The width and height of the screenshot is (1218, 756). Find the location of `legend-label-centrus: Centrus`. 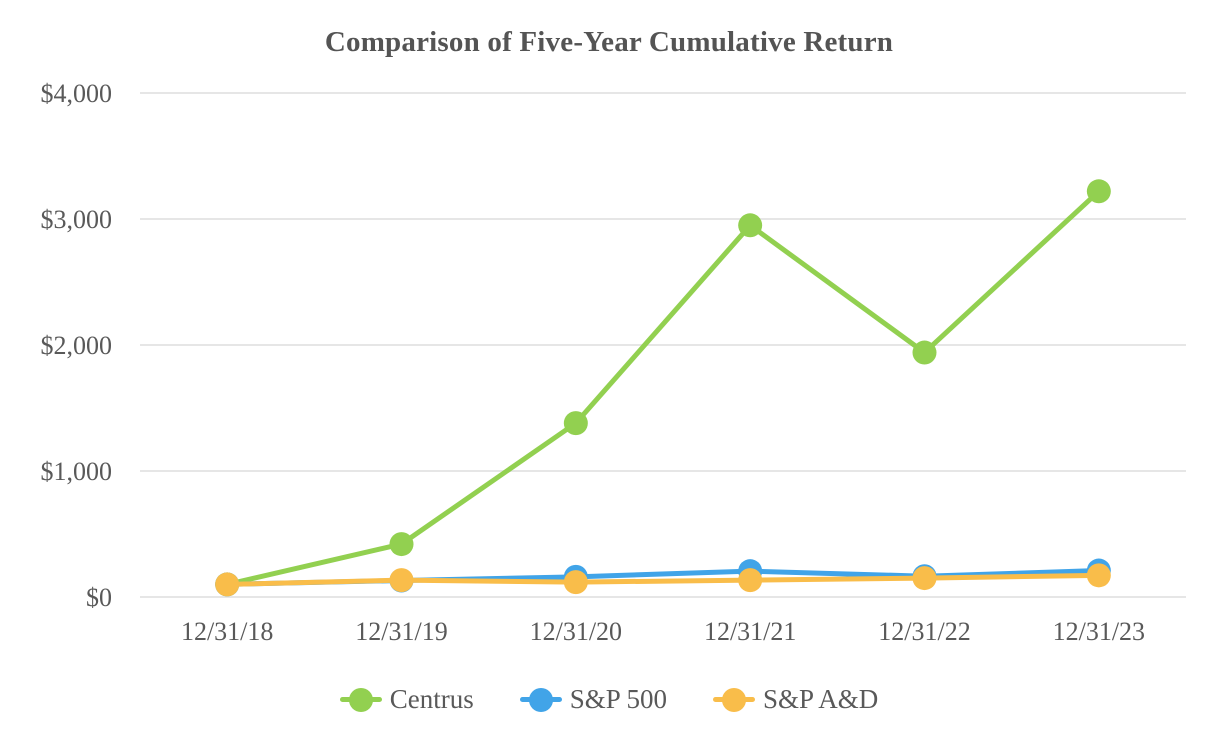

legend-label-centrus: Centrus is located at coordinates (431, 699).